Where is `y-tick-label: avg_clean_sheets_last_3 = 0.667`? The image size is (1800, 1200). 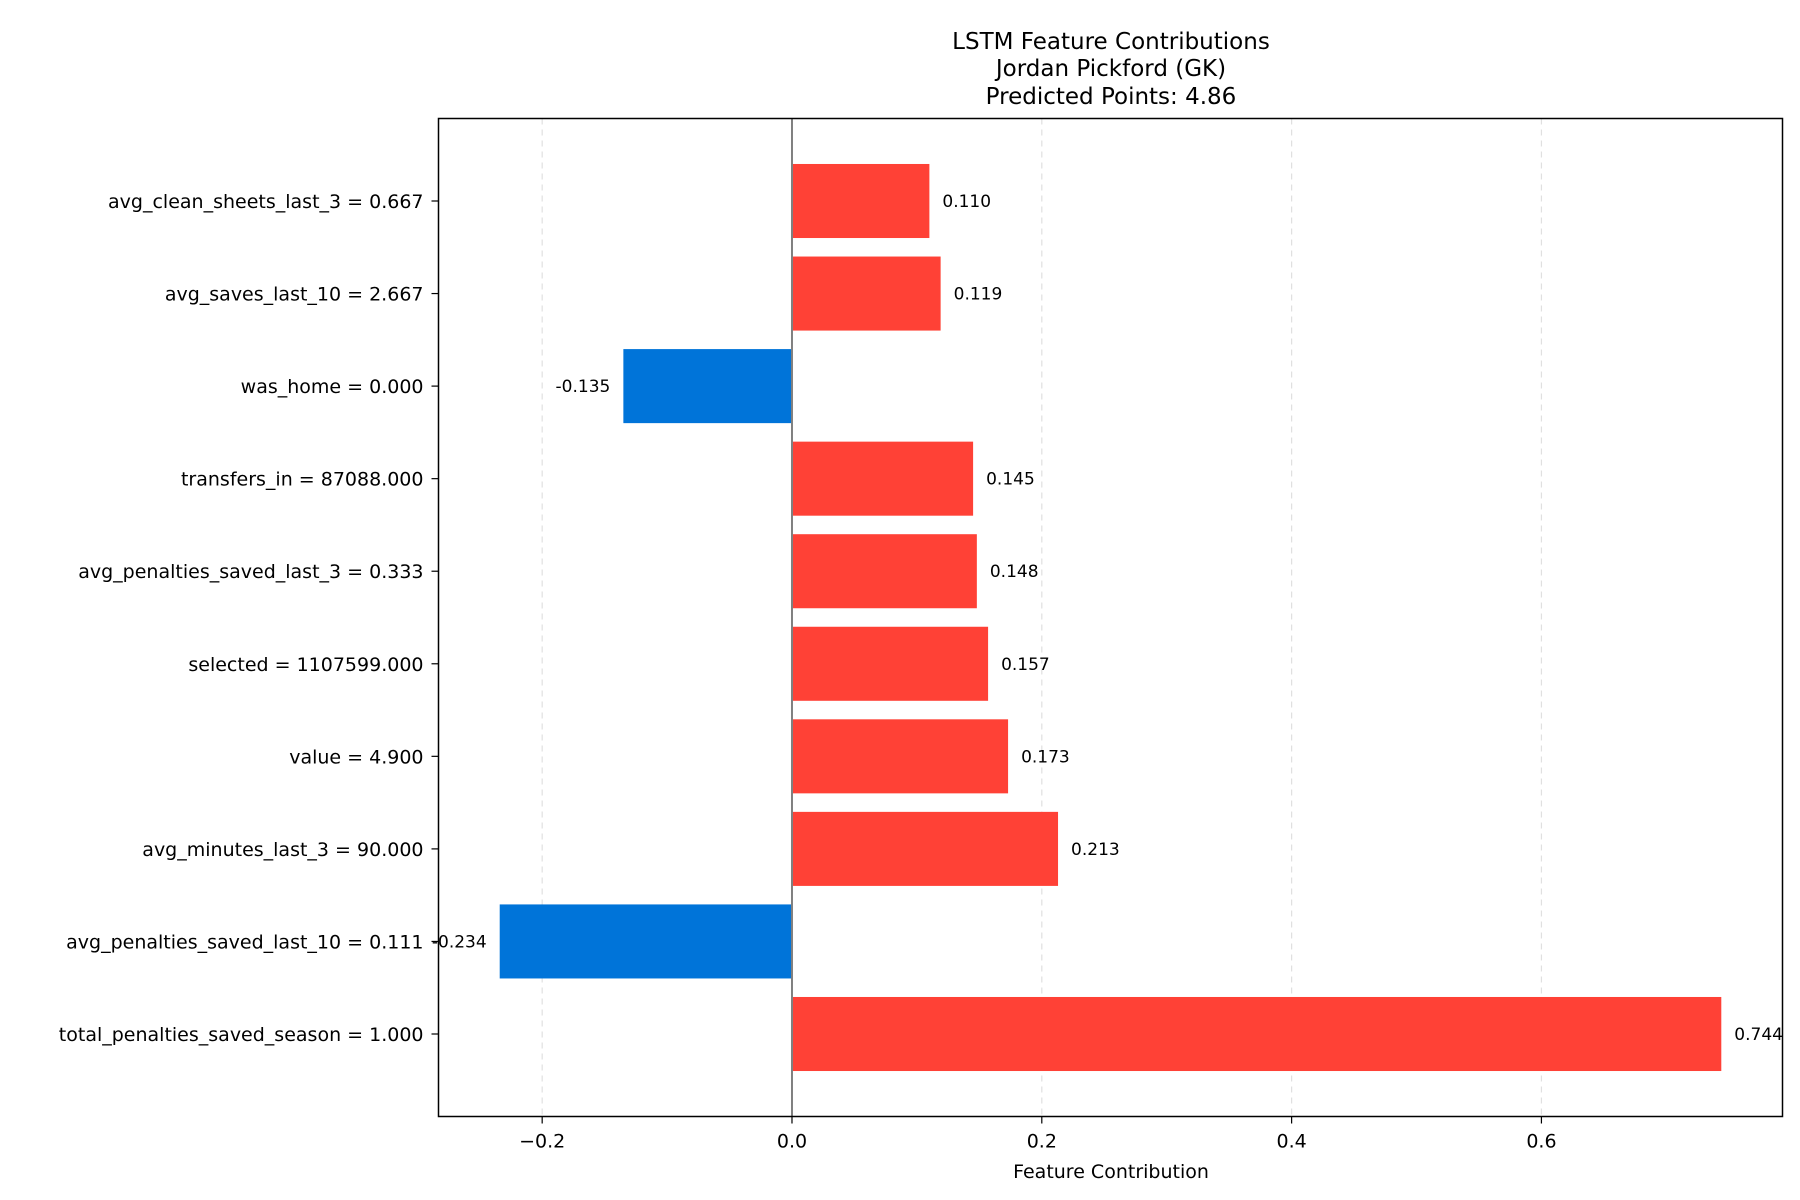
y-tick-label: avg_clean_sheets_last_3 = 0.667 is located at coordinates (265, 202).